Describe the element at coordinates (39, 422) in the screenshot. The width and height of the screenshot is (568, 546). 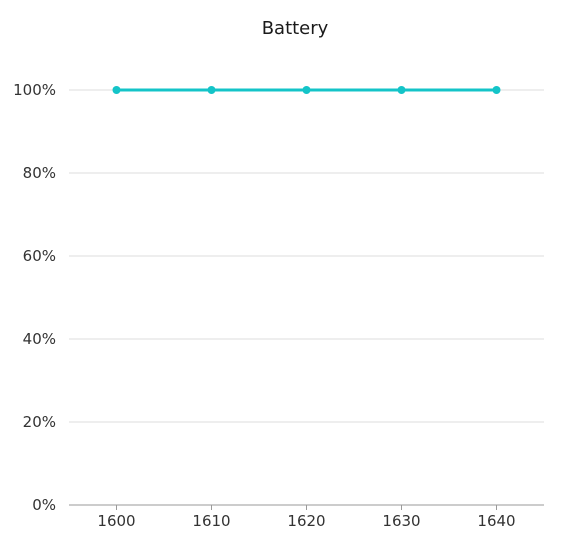
I see `y-tick-label-20: 20%` at that location.